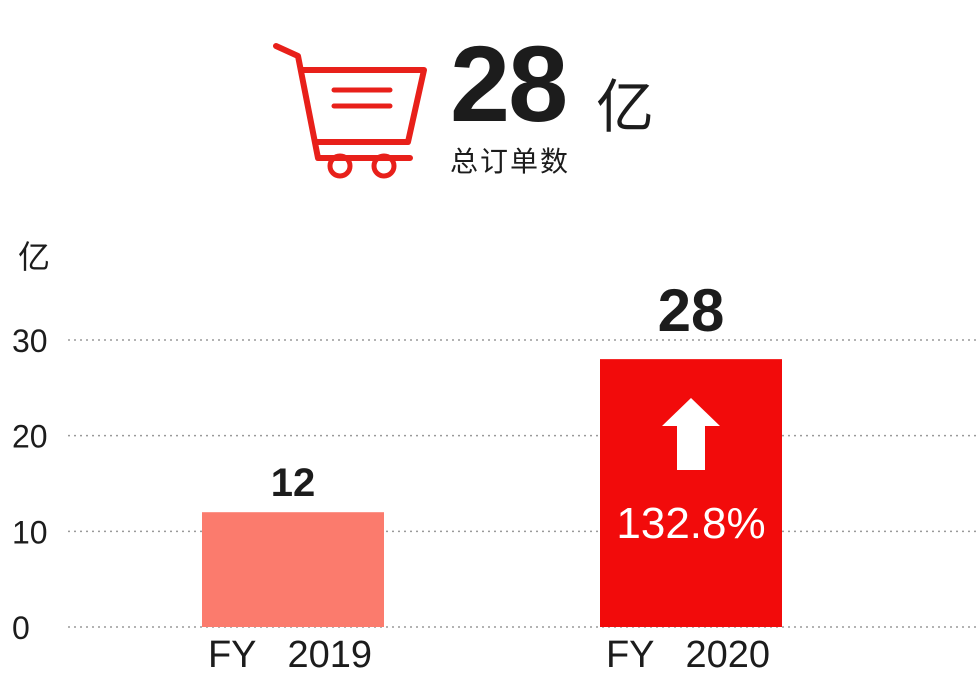  What do you see at coordinates (30, 532) in the screenshot?
I see `y-tick-label: 10` at bounding box center [30, 532].